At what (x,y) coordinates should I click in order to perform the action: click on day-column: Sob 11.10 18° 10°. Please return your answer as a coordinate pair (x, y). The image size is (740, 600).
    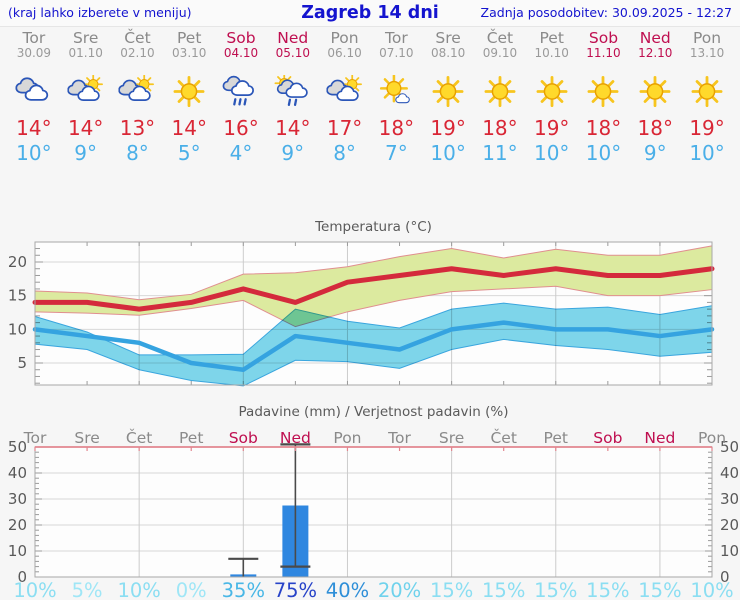
    Looking at the image, I should click on (604, 97).